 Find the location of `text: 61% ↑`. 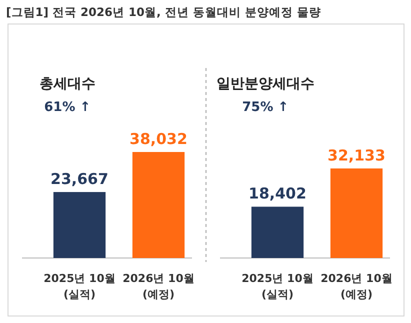

text: 61% ↑ is located at coordinates (67, 107).